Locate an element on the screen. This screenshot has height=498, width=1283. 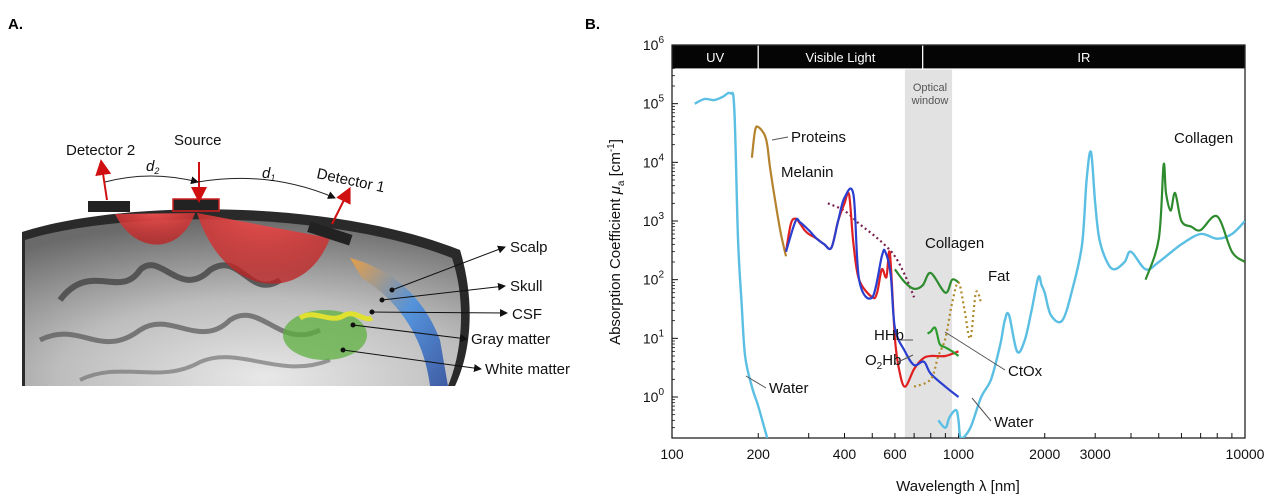
y-tick-label: 10⁵ is located at coordinates (654, 103).